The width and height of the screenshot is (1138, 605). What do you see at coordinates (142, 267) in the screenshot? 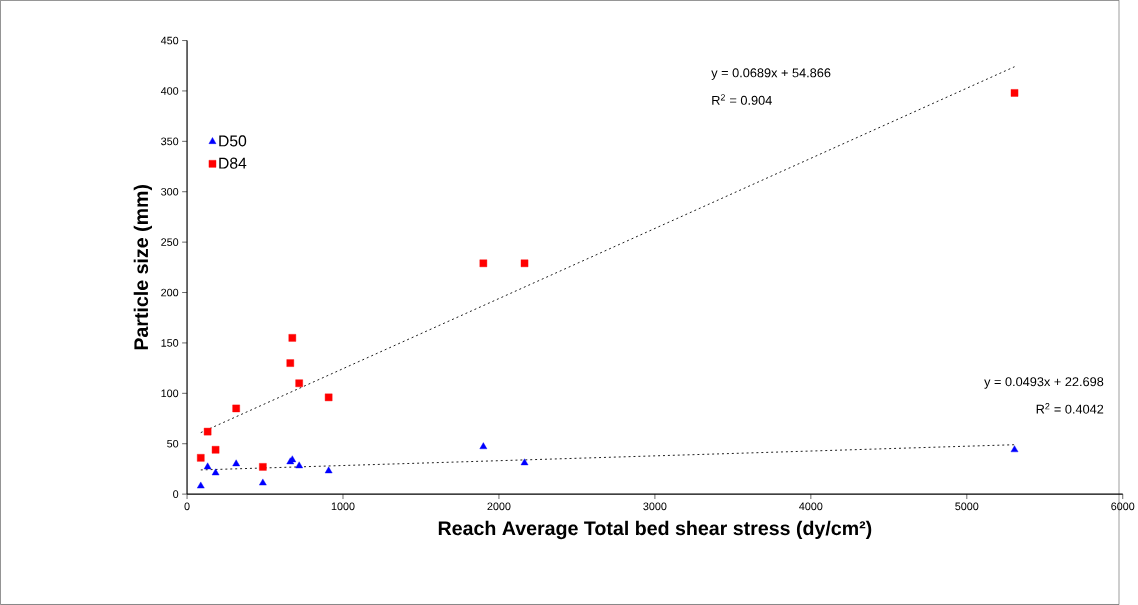
I see `y-axis-title: Particle size (mm)` at bounding box center [142, 267].